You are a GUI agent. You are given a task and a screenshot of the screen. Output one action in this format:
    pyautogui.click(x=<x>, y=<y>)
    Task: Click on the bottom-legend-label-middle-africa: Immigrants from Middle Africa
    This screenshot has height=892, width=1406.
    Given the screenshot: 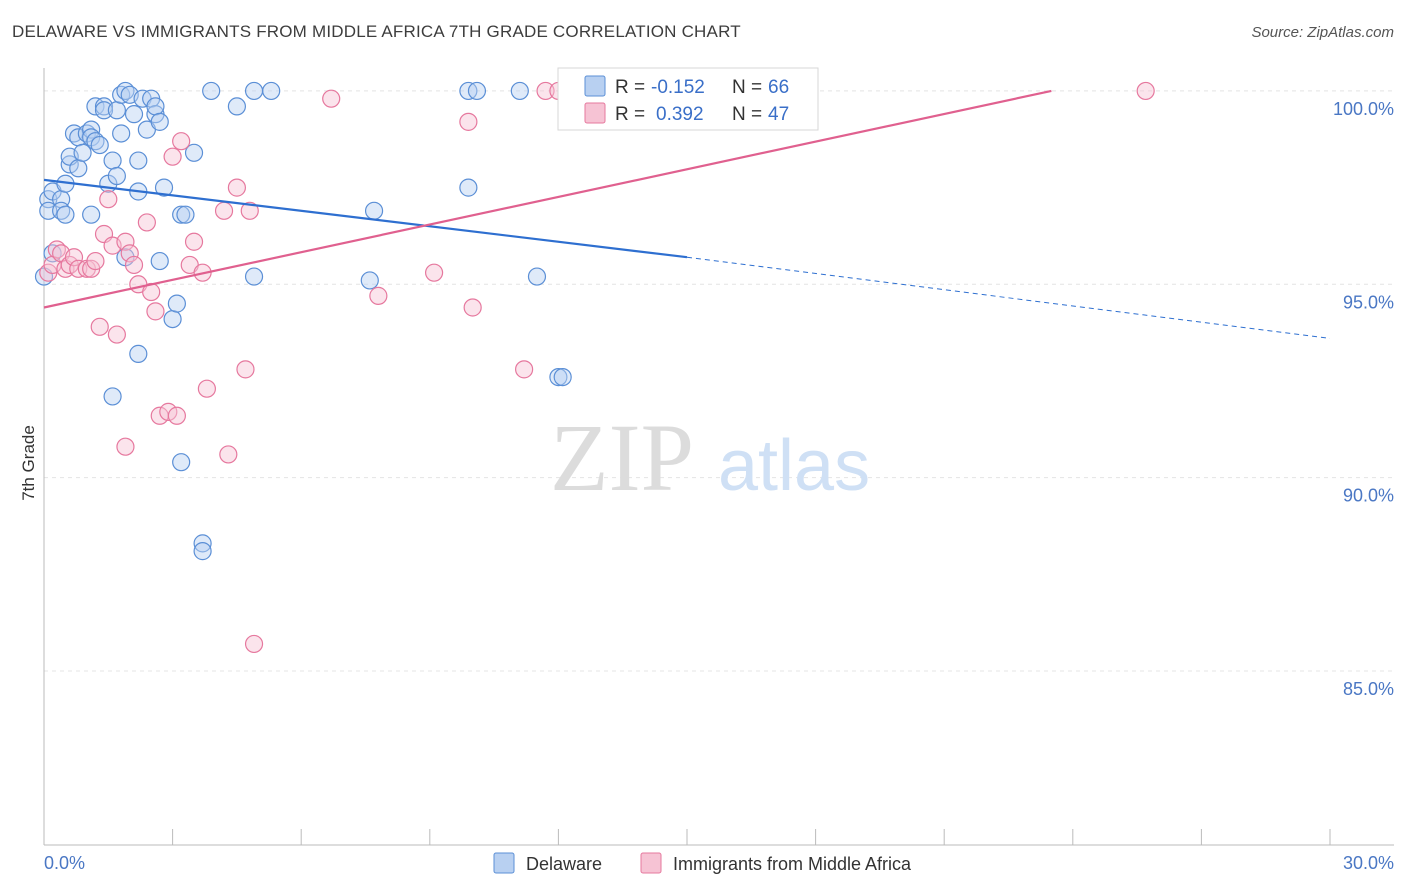 What is the action you would take?
    pyautogui.click(x=792, y=864)
    